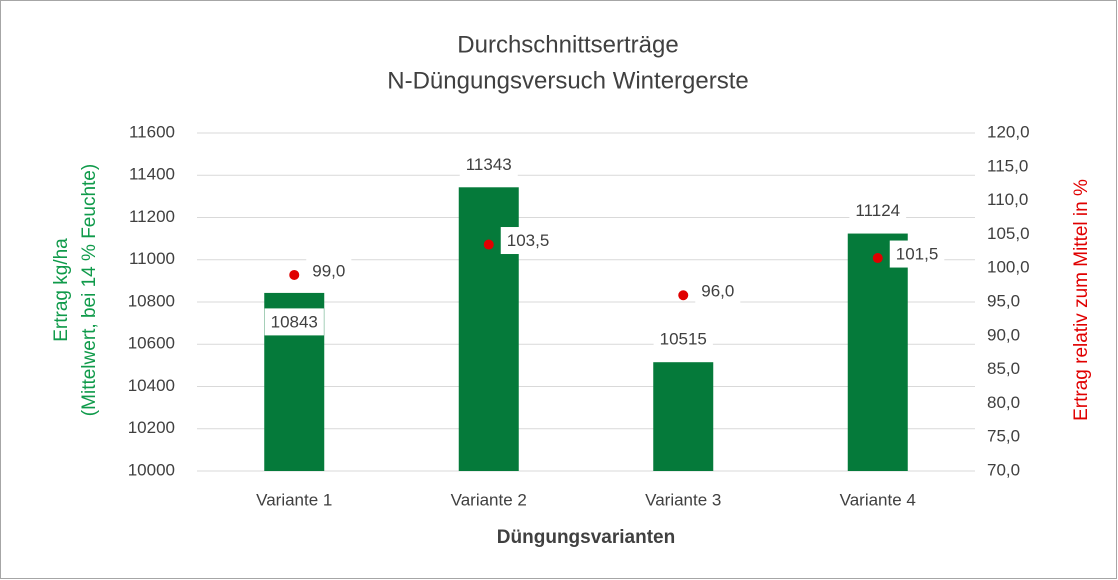 The width and height of the screenshot is (1118, 580). What do you see at coordinates (89, 290) in the screenshot?
I see `y-axis-label: (Mittelwert, bei 14 % Feuchte)` at bounding box center [89, 290].